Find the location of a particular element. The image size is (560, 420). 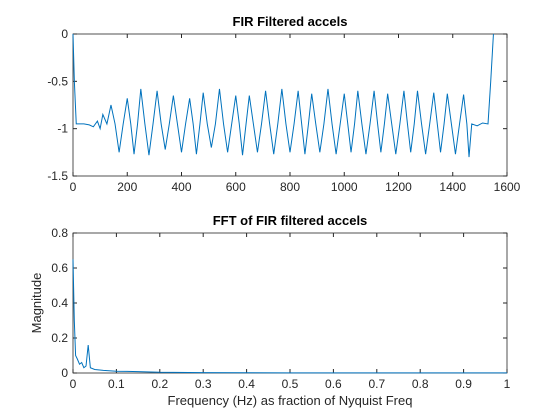

y-tick-label: -1 is located at coordinates (62, 129).